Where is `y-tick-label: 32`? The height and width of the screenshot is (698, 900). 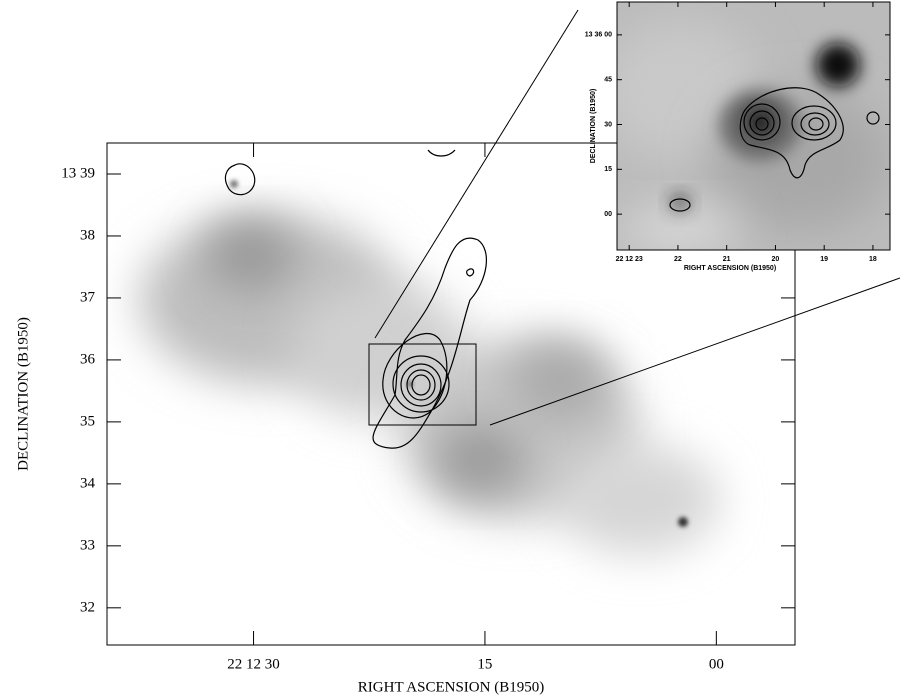 y-tick-label: 32 is located at coordinates (87, 607).